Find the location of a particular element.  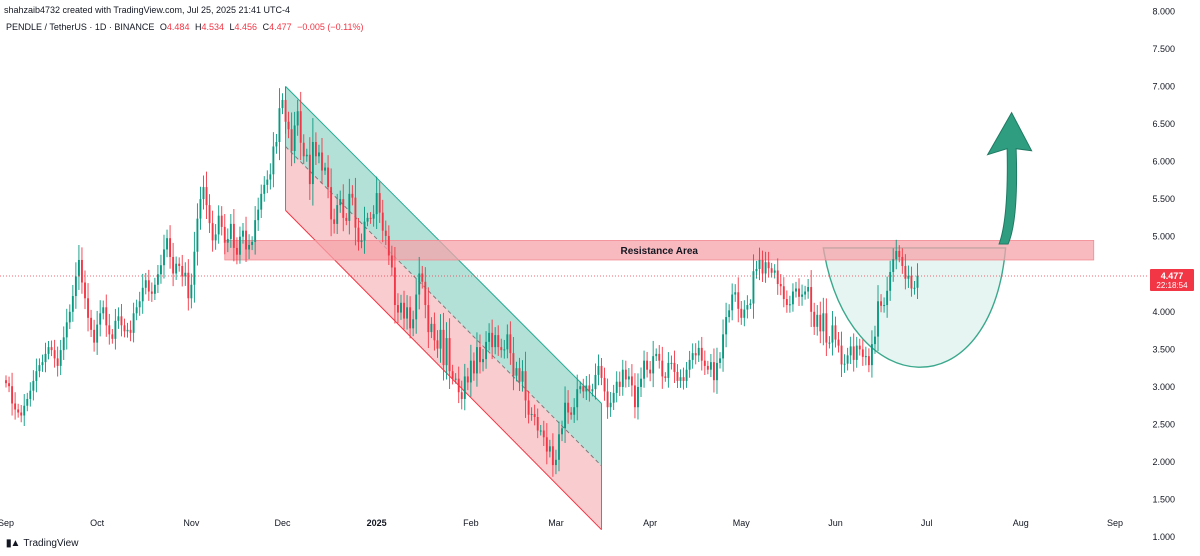

price-tag is located at coordinates (1172, 279).